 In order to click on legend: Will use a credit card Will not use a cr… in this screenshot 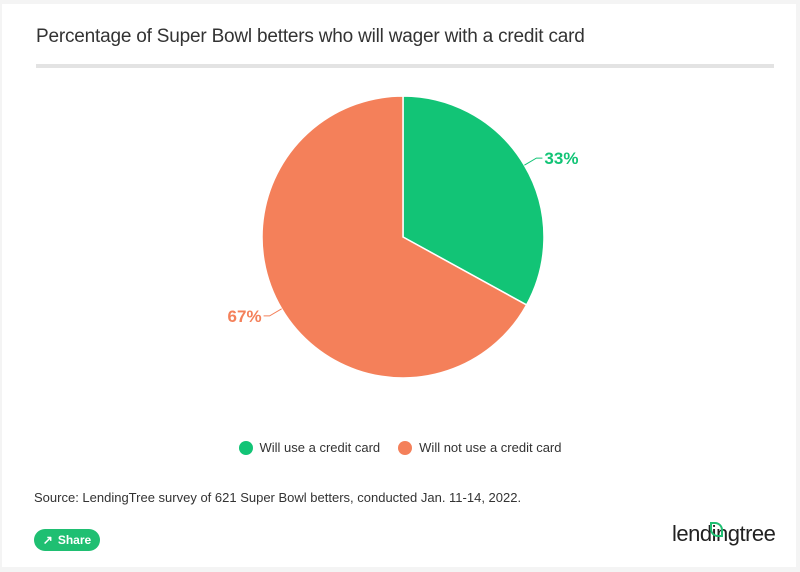, I will do `click(400, 447)`.